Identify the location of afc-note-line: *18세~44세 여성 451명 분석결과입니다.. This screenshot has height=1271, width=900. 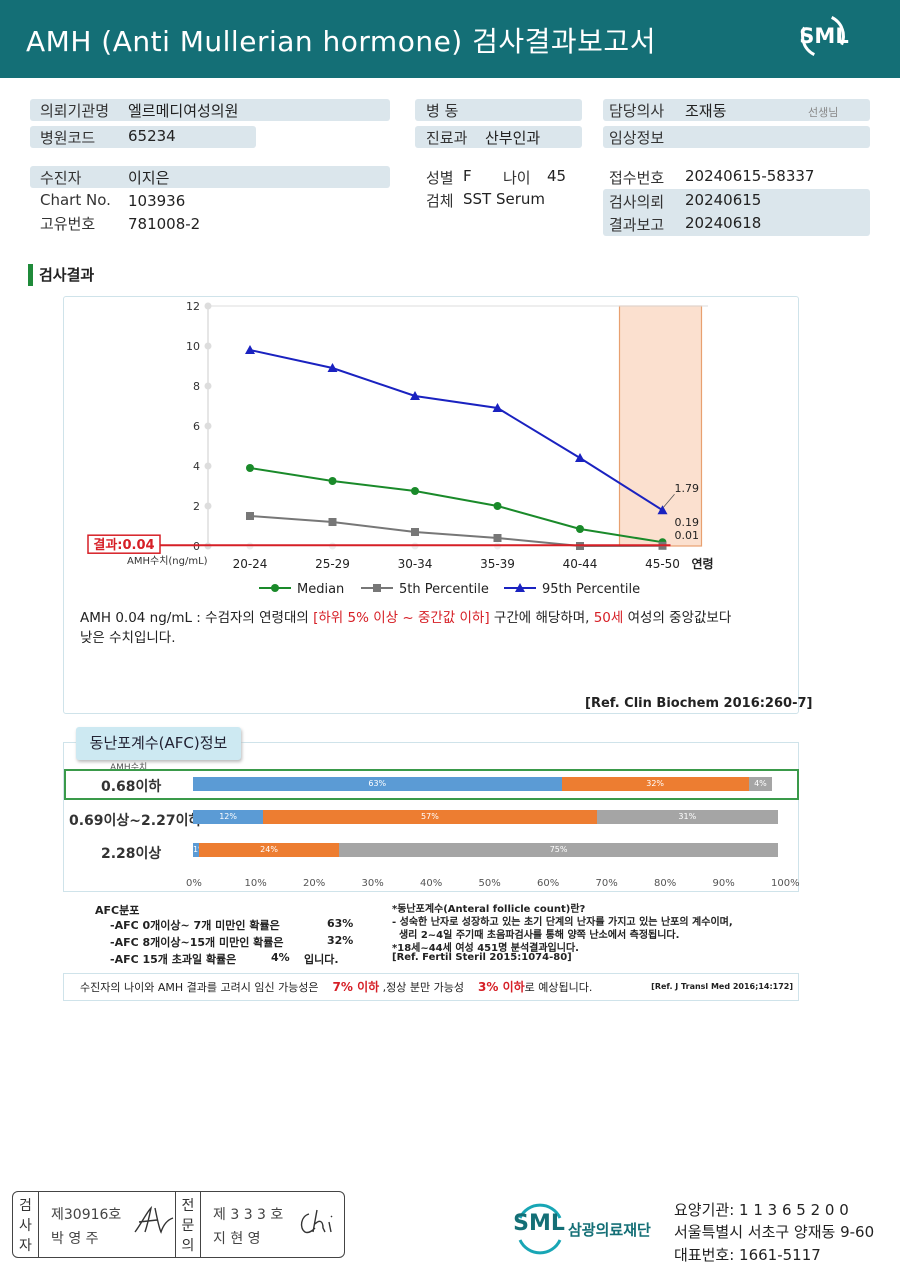
(485, 948).